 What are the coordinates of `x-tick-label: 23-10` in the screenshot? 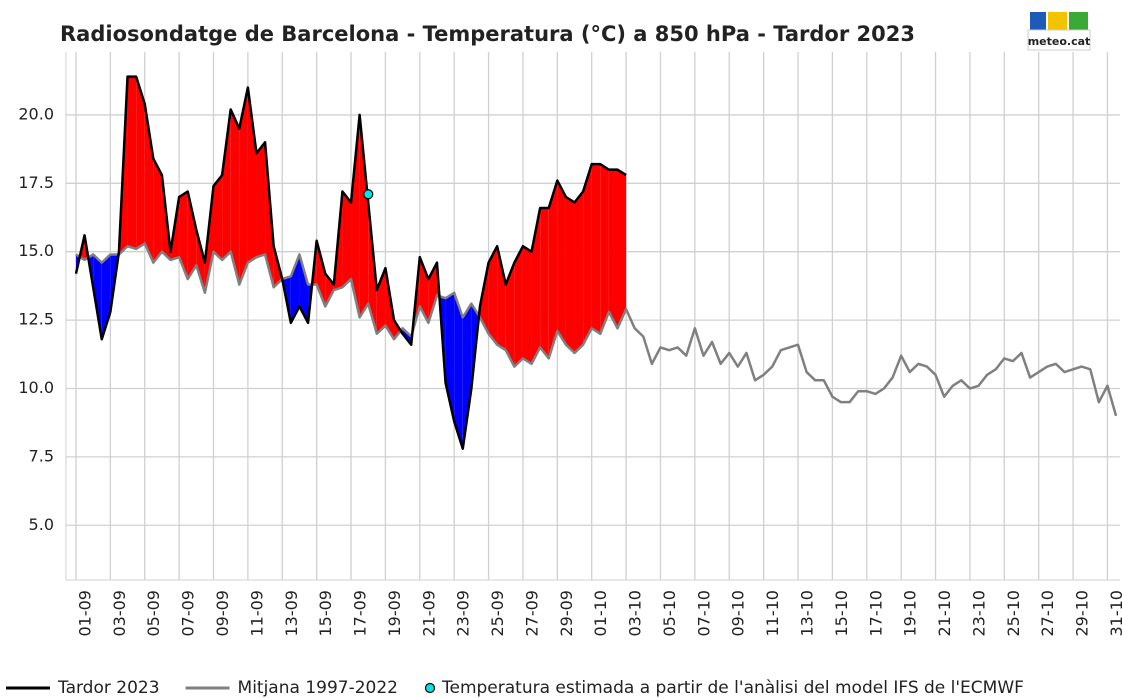 It's located at (978, 613).